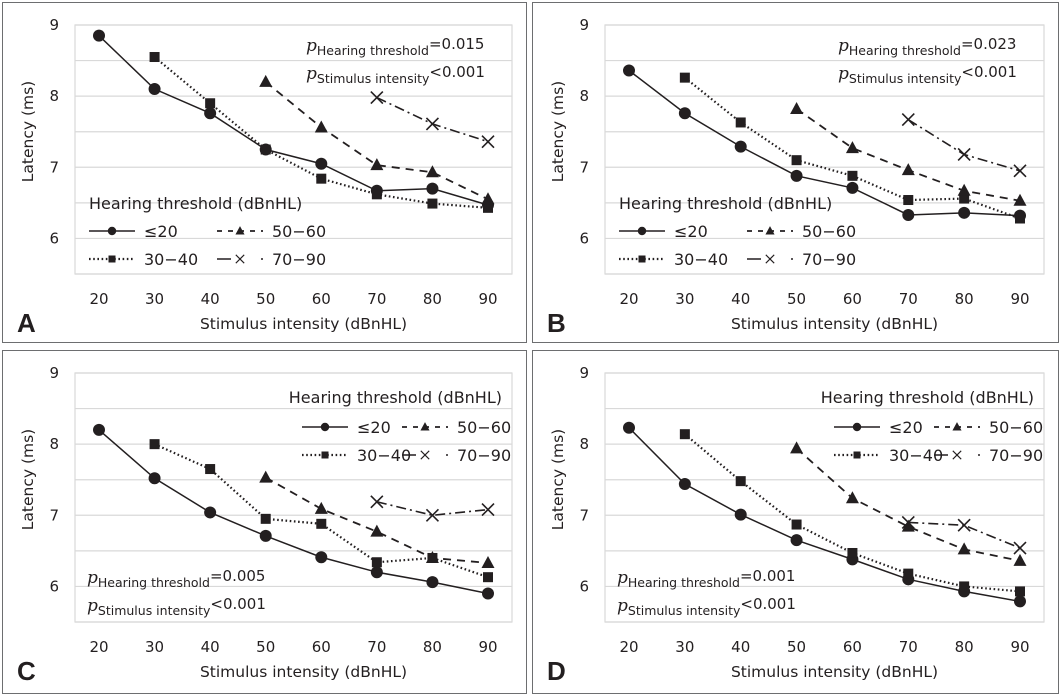  I want to click on stat-annotation-1: pStimulus intensity<0.001, so click(706, 606).